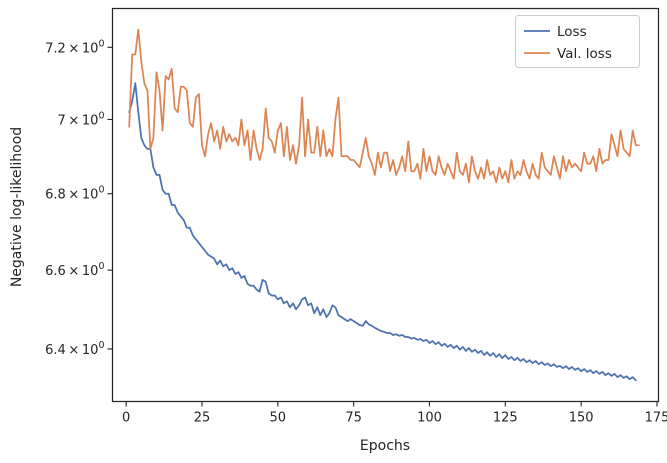 This screenshot has width=667, height=463. I want to click on y-tick-label: 6.8 × 100, so click(74, 194).